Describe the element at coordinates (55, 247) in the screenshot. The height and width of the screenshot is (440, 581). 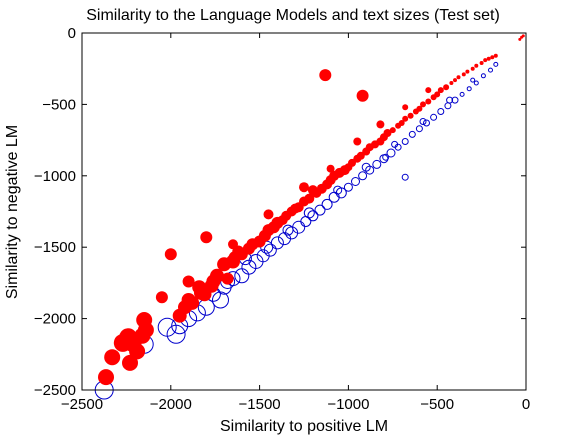
I see `y-tick-label: −1500` at that location.